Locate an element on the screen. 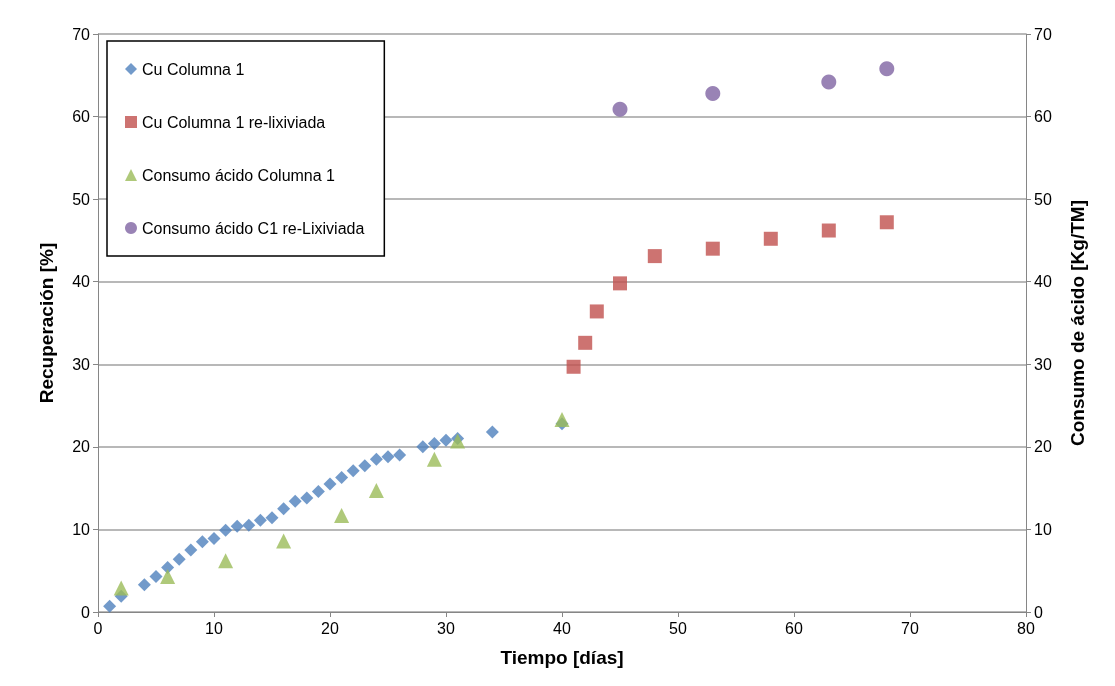 Image resolution: width=1115 pixels, height=686 pixels. y-axis-title: Recuperación [%] is located at coordinates (46, 323).